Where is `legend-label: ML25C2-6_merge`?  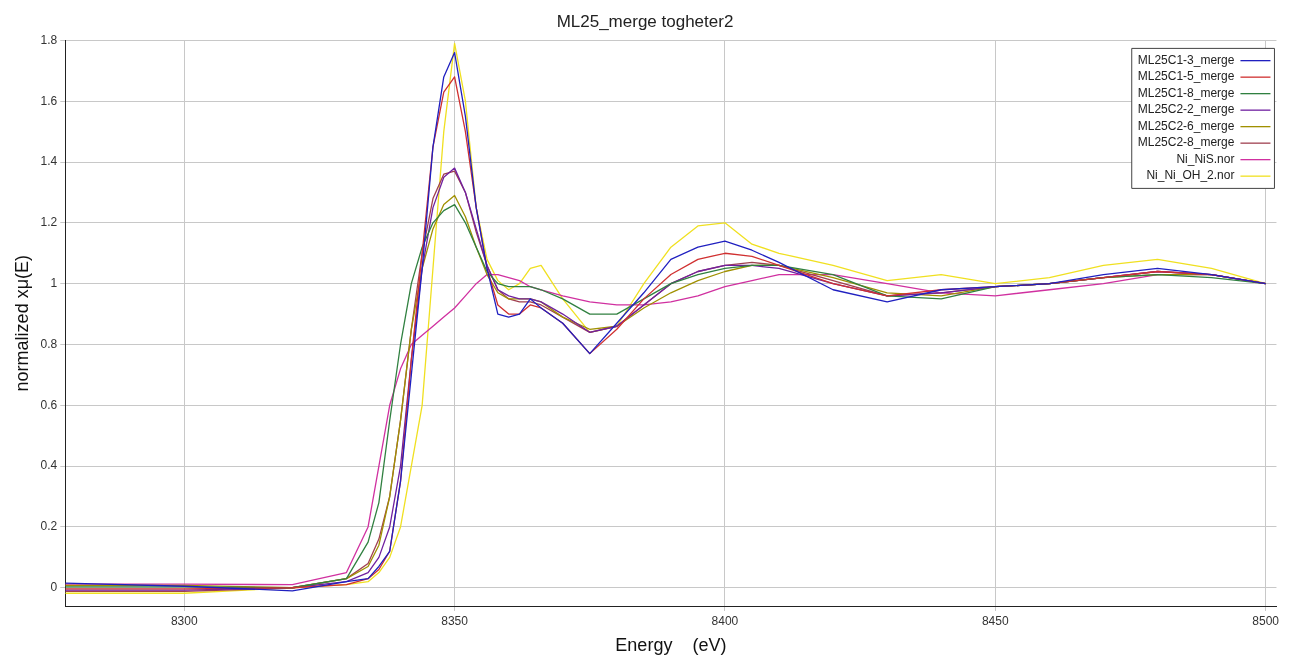 legend-label: ML25C2-6_merge is located at coordinates (1186, 125).